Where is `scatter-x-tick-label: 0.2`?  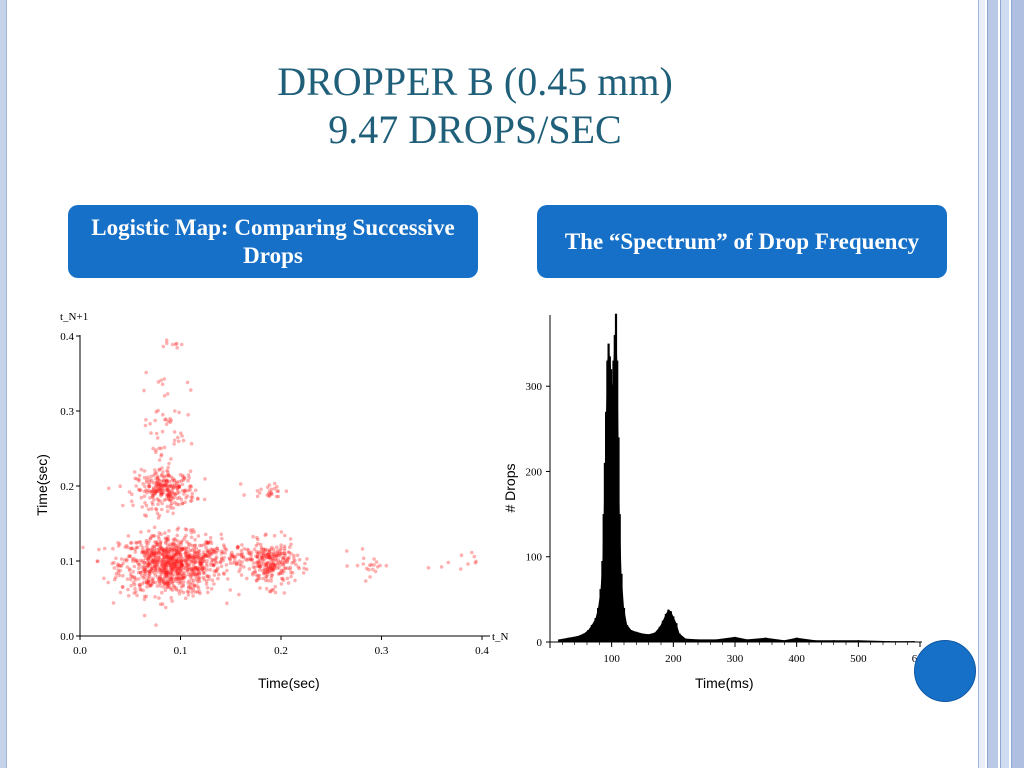 scatter-x-tick-label: 0.2 is located at coordinates (281, 651).